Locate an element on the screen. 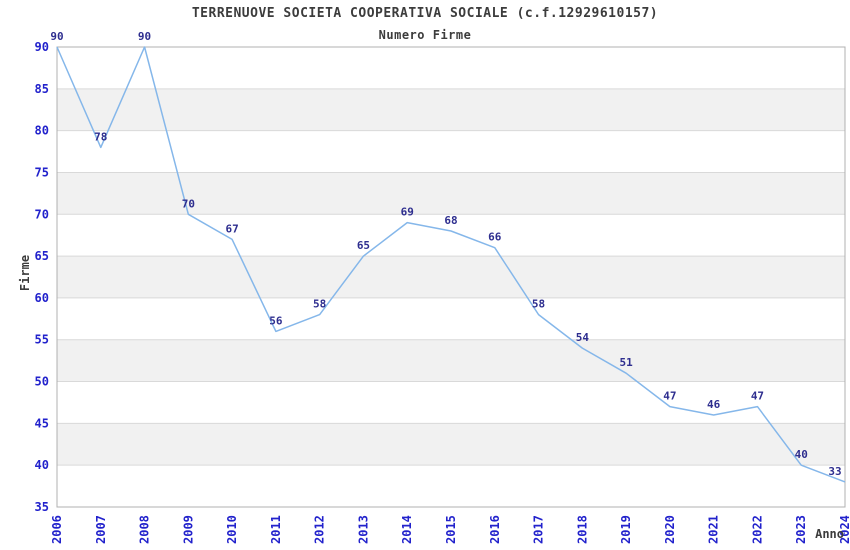 This screenshot has width=850, height=550. x-tick-label: 2009 is located at coordinates (188, 529).